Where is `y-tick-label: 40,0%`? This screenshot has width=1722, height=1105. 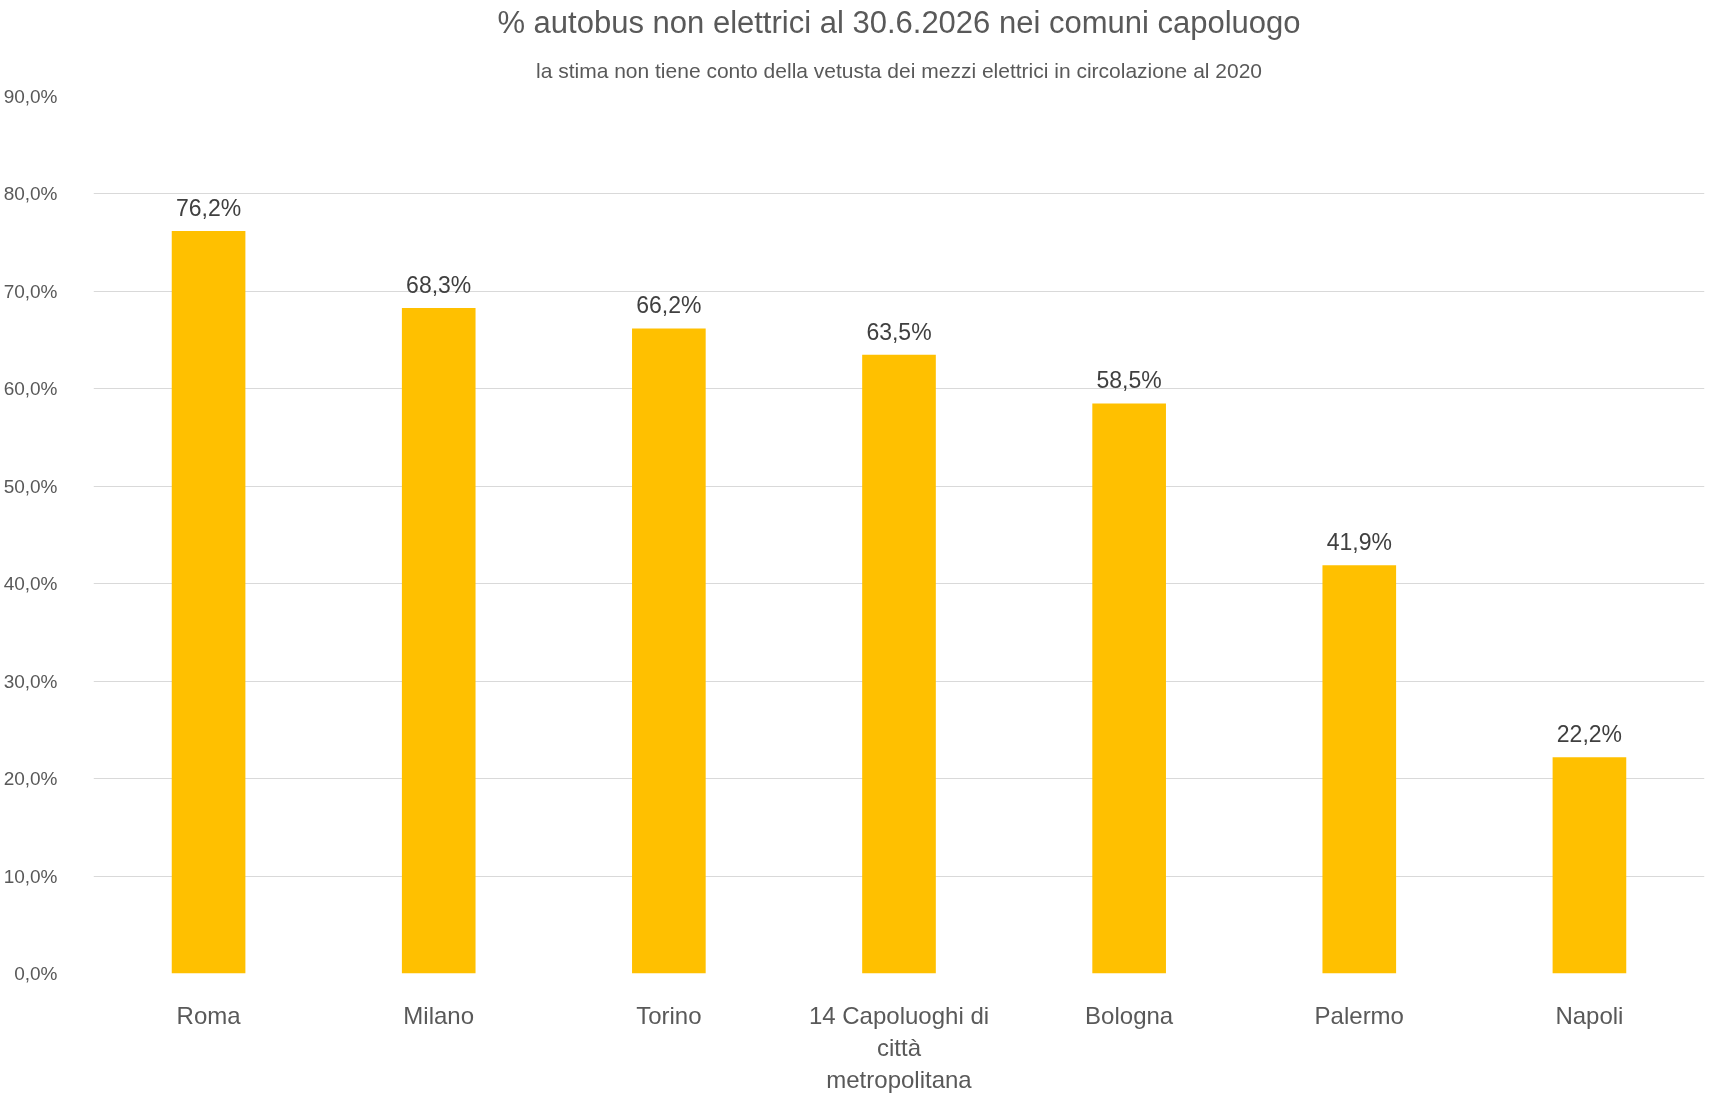 y-tick-label: 40,0% is located at coordinates (30, 584).